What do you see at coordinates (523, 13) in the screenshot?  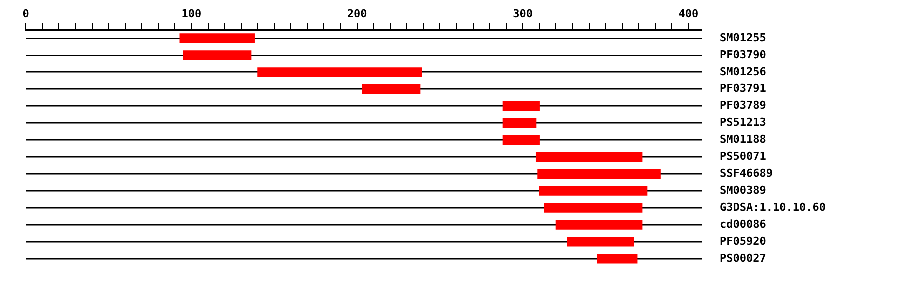 I see `x-tick-label: 300` at bounding box center [523, 13].